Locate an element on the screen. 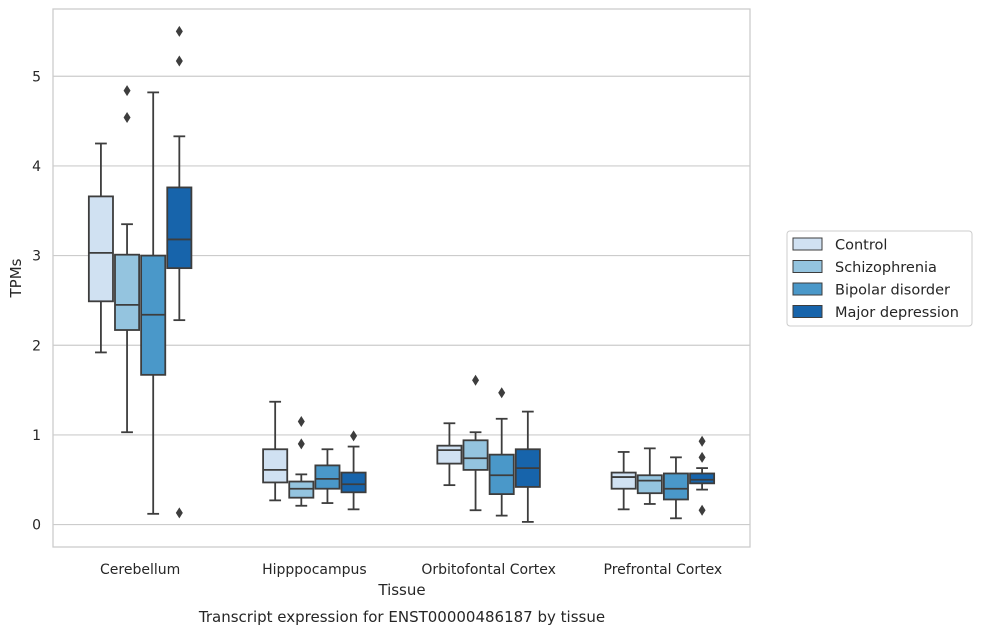  y-tick-labels: 0 1 2 3 4 5 is located at coordinates (36, 301).